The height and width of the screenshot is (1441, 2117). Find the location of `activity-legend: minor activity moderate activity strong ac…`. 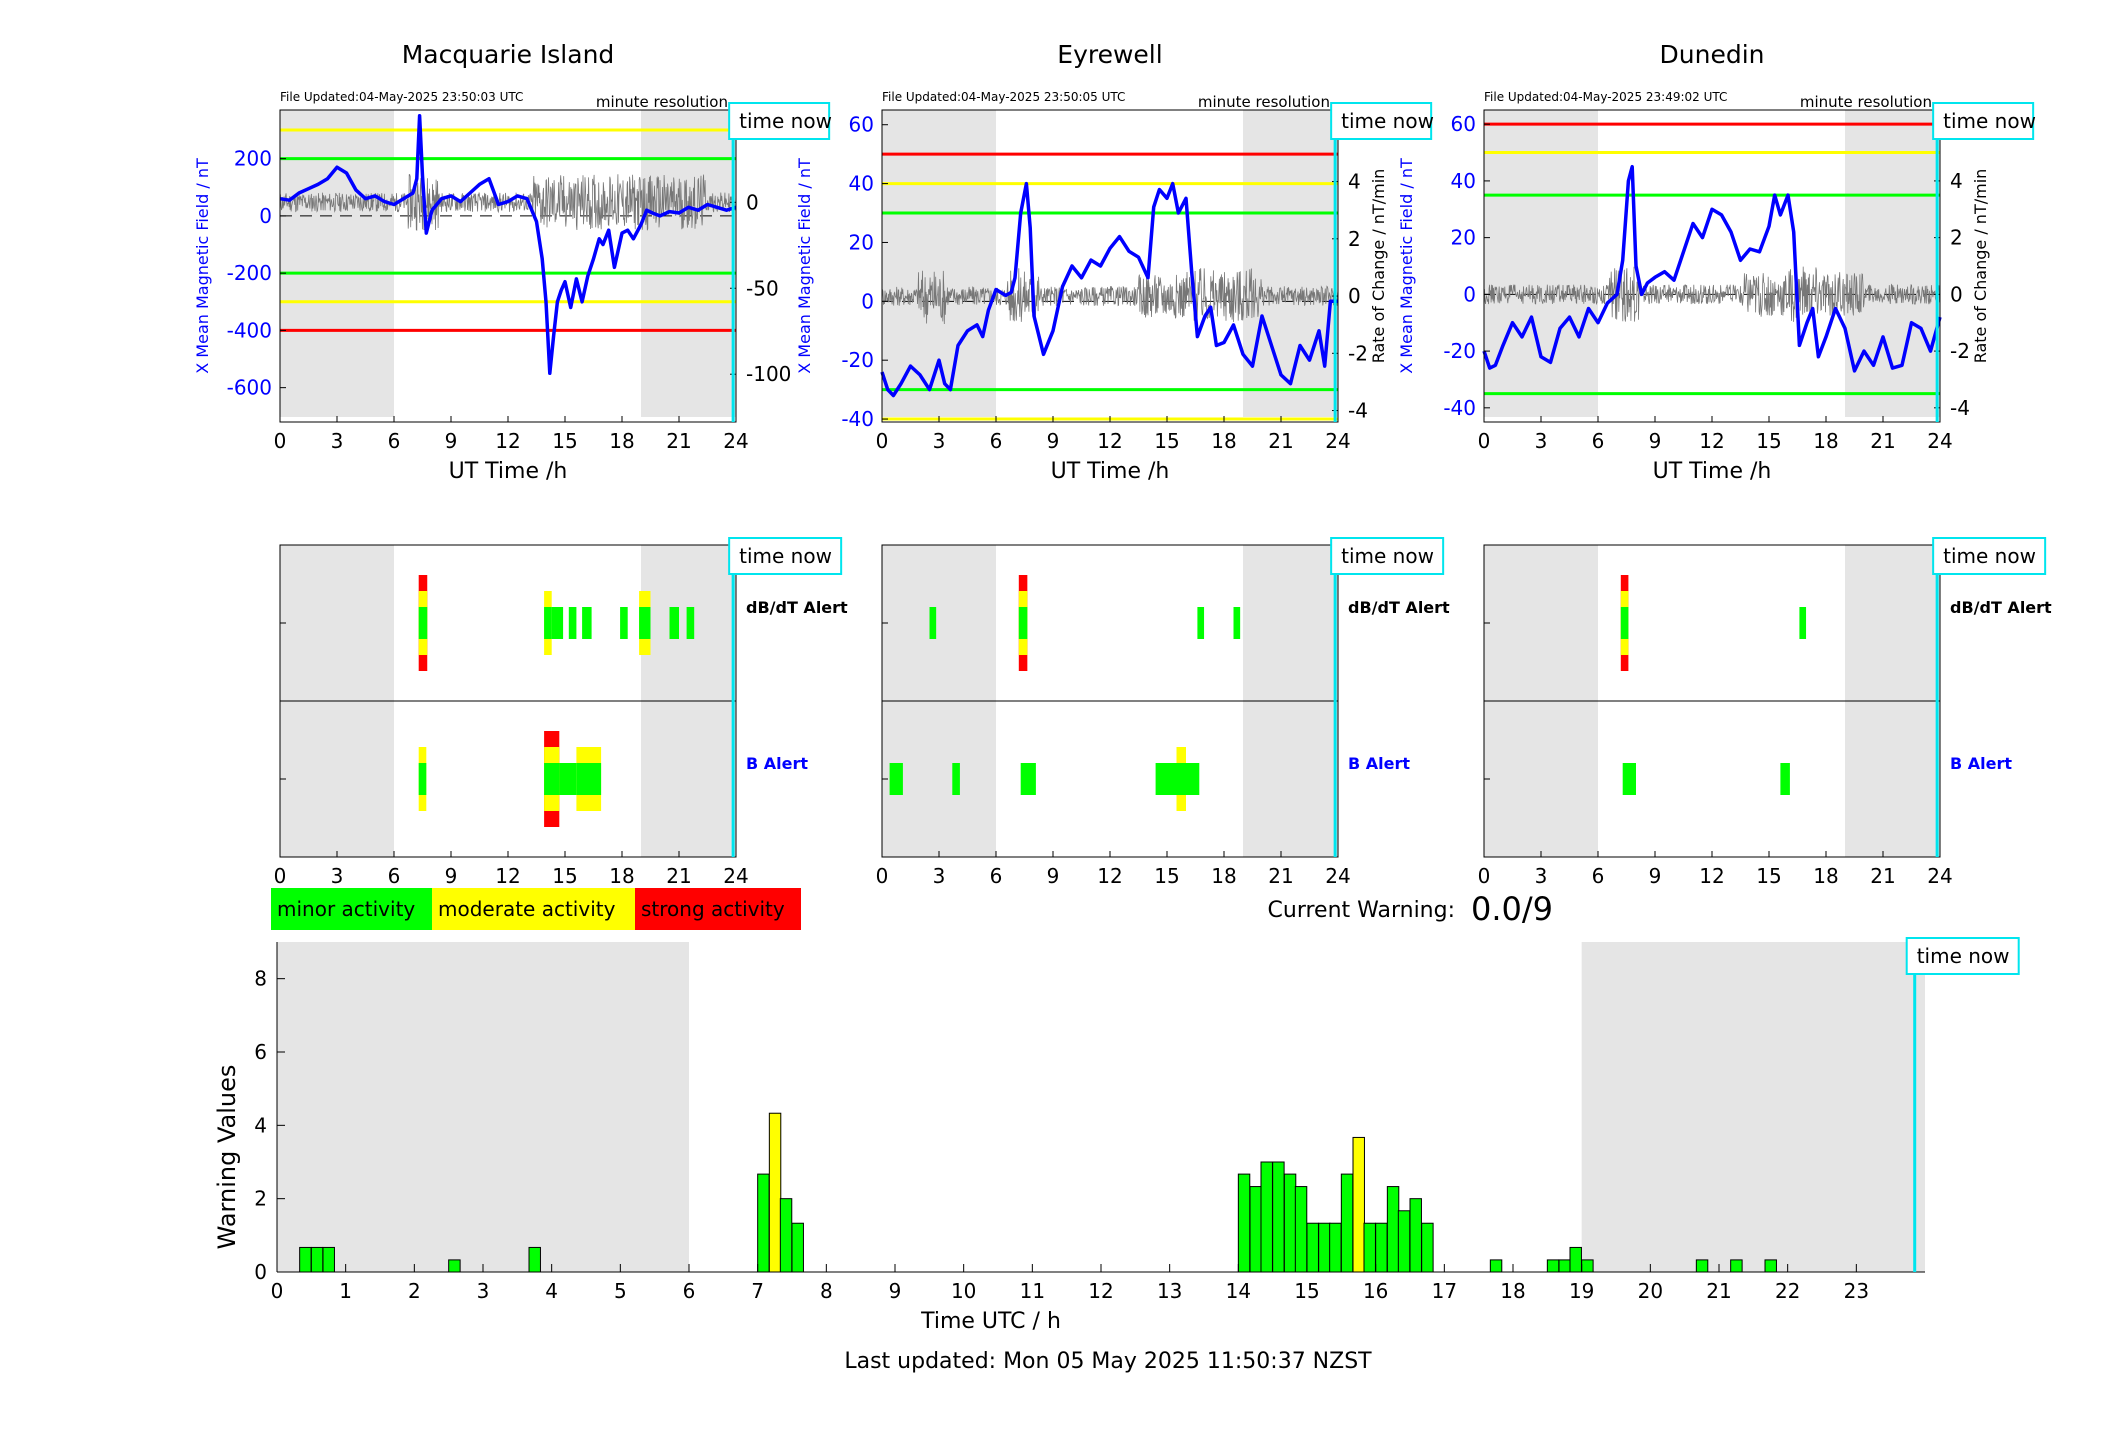

activity-legend: minor activity moderate activity strong ac… is located at coordinates (536, 909).